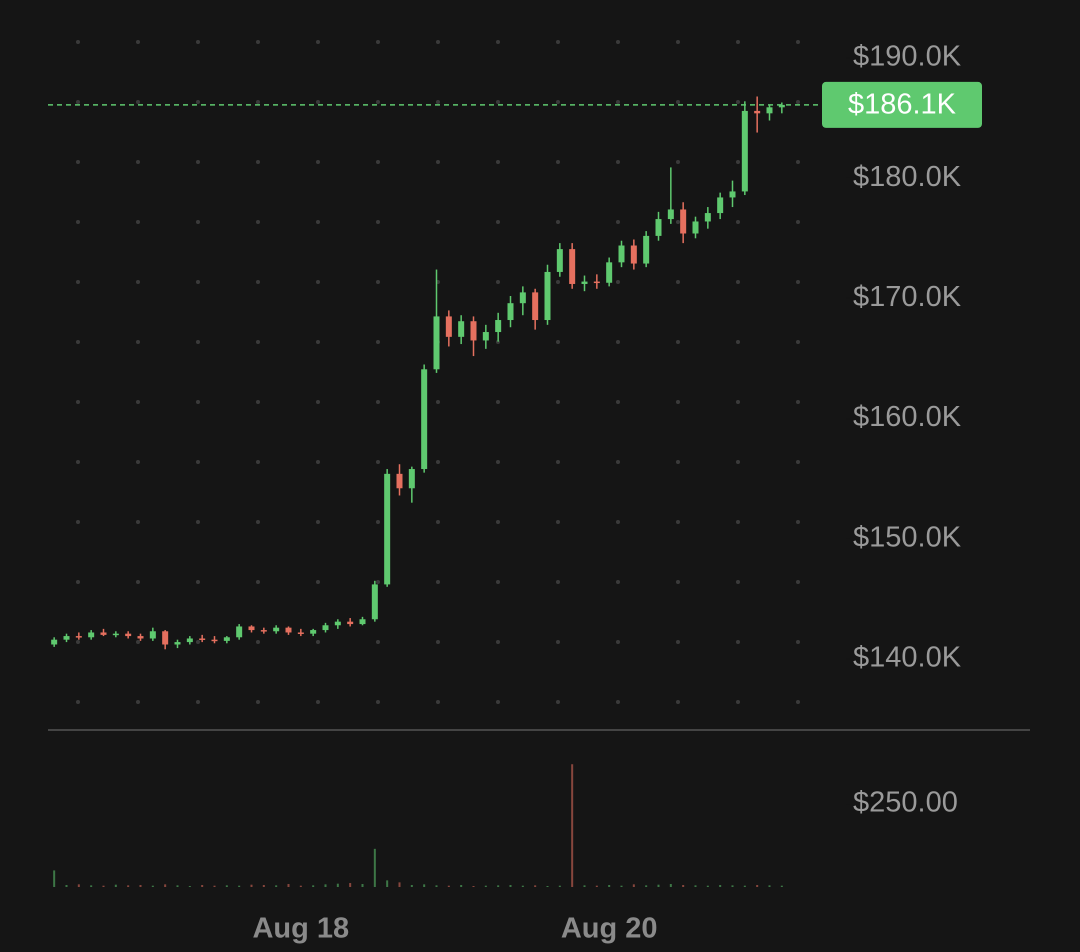  Describe the element at coordinates (907, 658) in the screenshot. I see `y-tick-label: $140.0K` at that location.